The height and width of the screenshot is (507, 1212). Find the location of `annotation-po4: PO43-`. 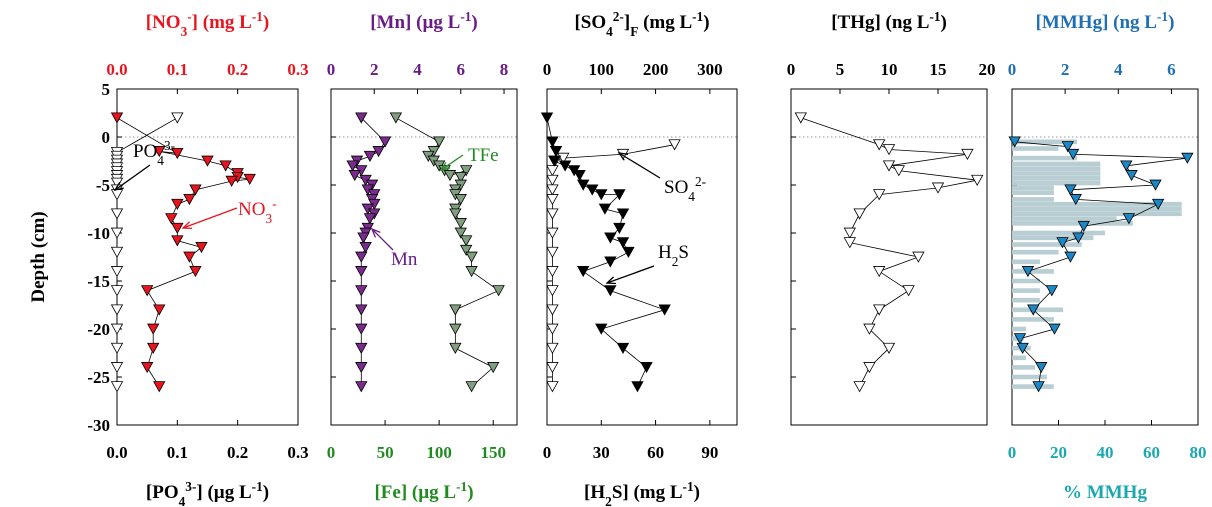

annotation-po4: PO43- is located at coordinates (154, 153).